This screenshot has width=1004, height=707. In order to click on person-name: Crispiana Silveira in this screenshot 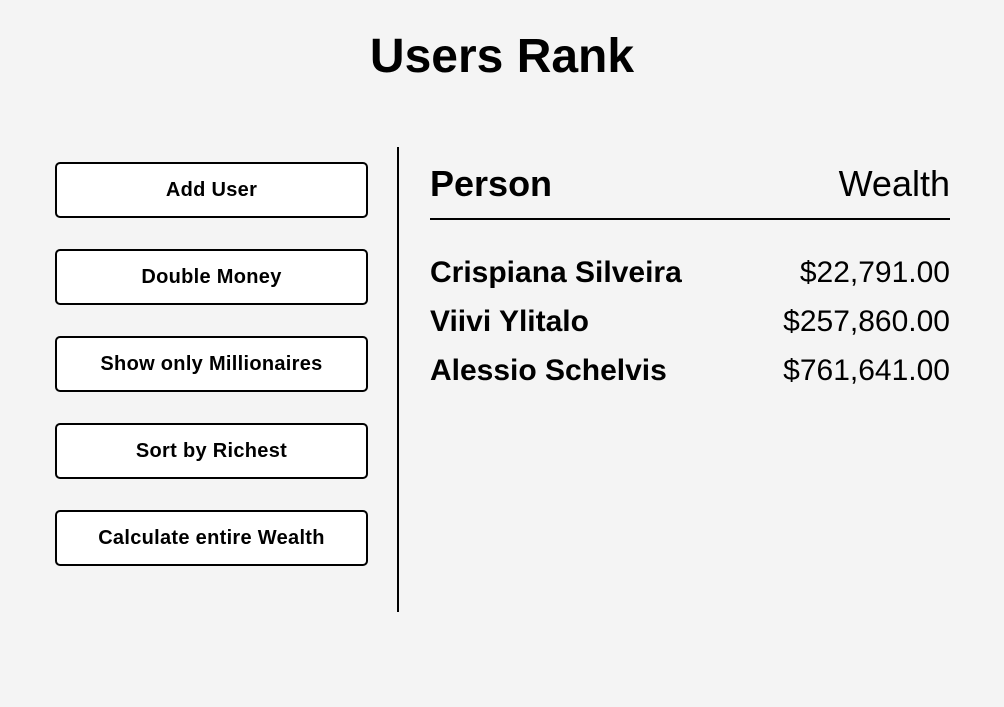, I will do `click(556, 272)`.